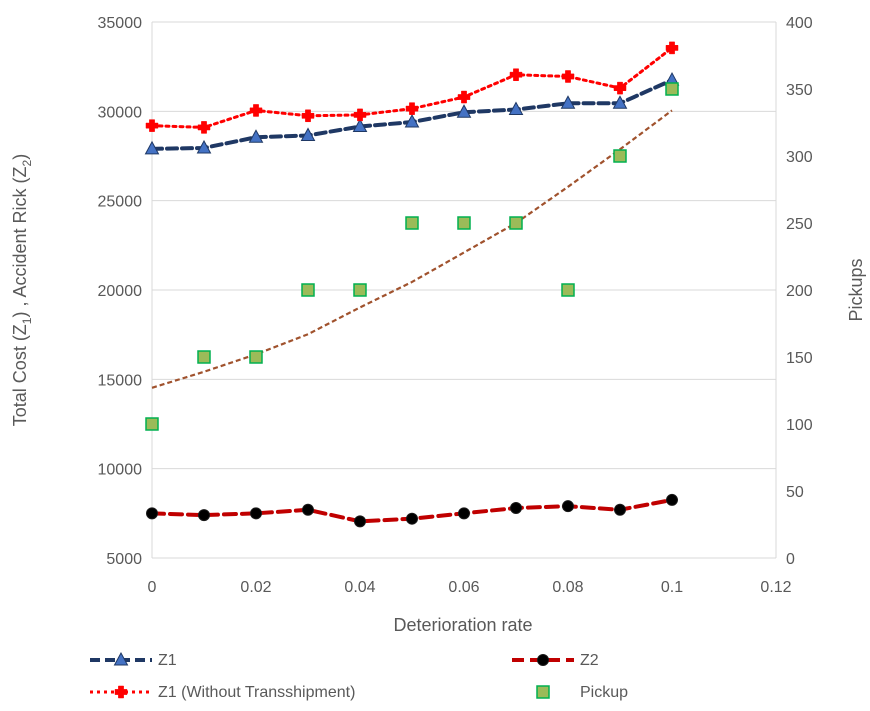 The width and height of the screenshot is (870, 711). I want to click on y2-tick-label: 350, so click(799, 90).